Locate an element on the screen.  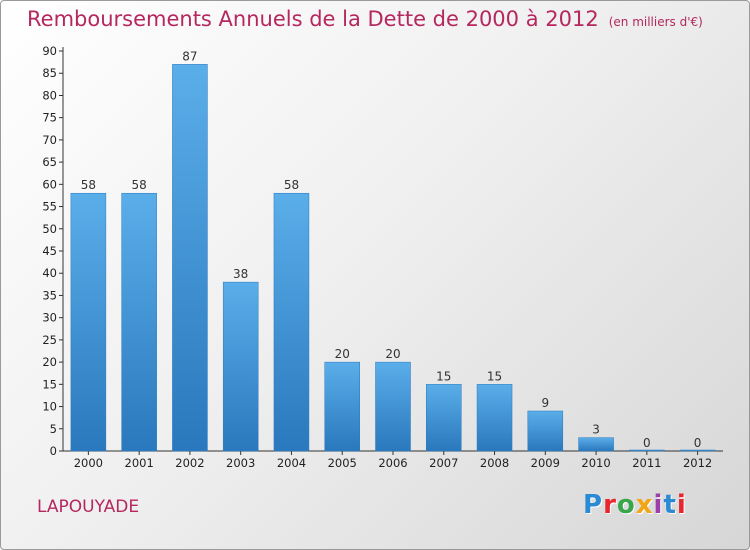
logo-letter: t is located at coordinates (670, 505).